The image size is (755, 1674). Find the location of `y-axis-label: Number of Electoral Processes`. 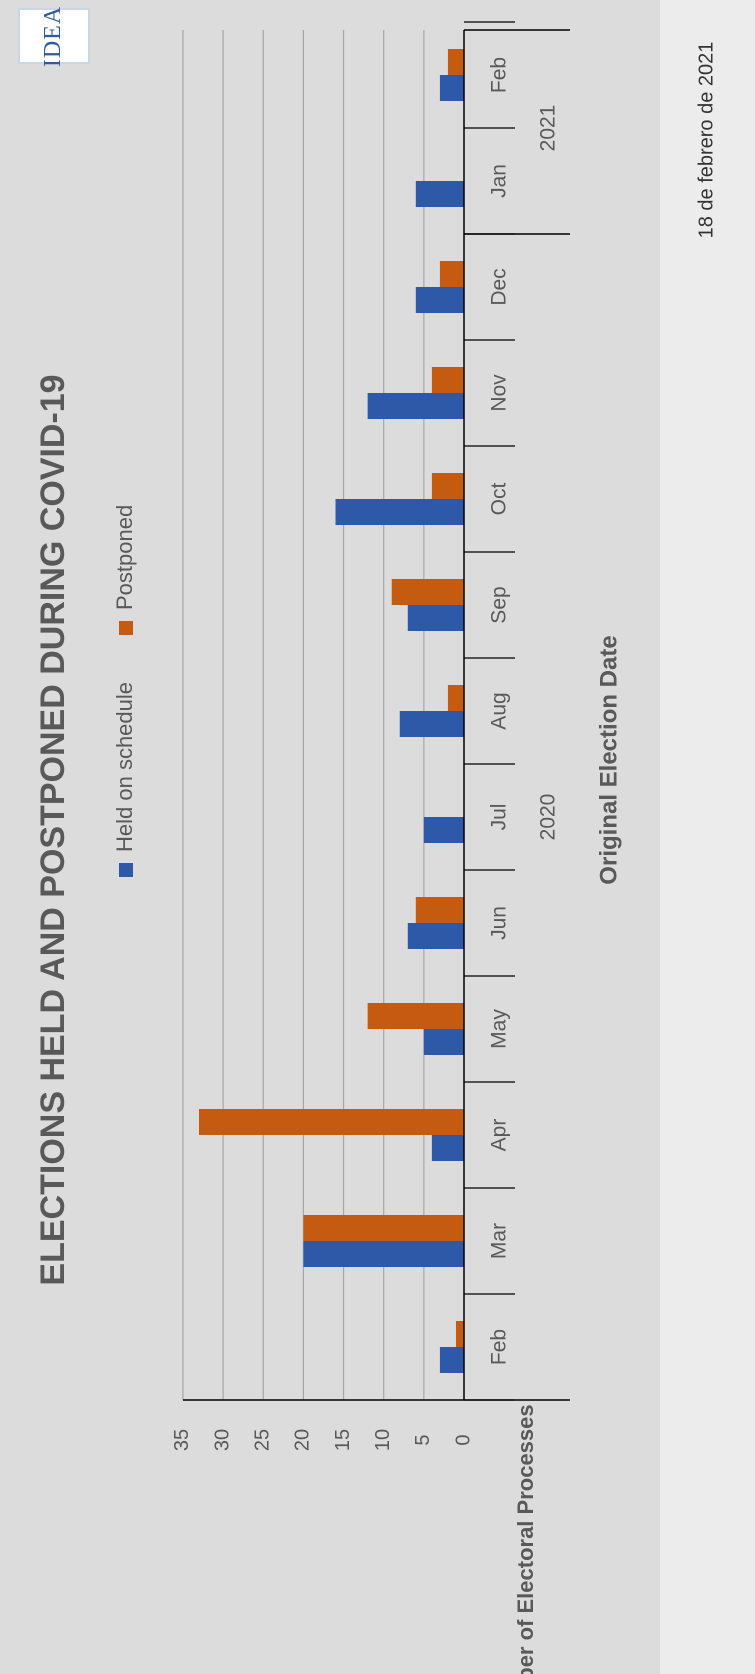

y-axis-label: Number of Electoral Processes is located at coordinates (525, 1539).